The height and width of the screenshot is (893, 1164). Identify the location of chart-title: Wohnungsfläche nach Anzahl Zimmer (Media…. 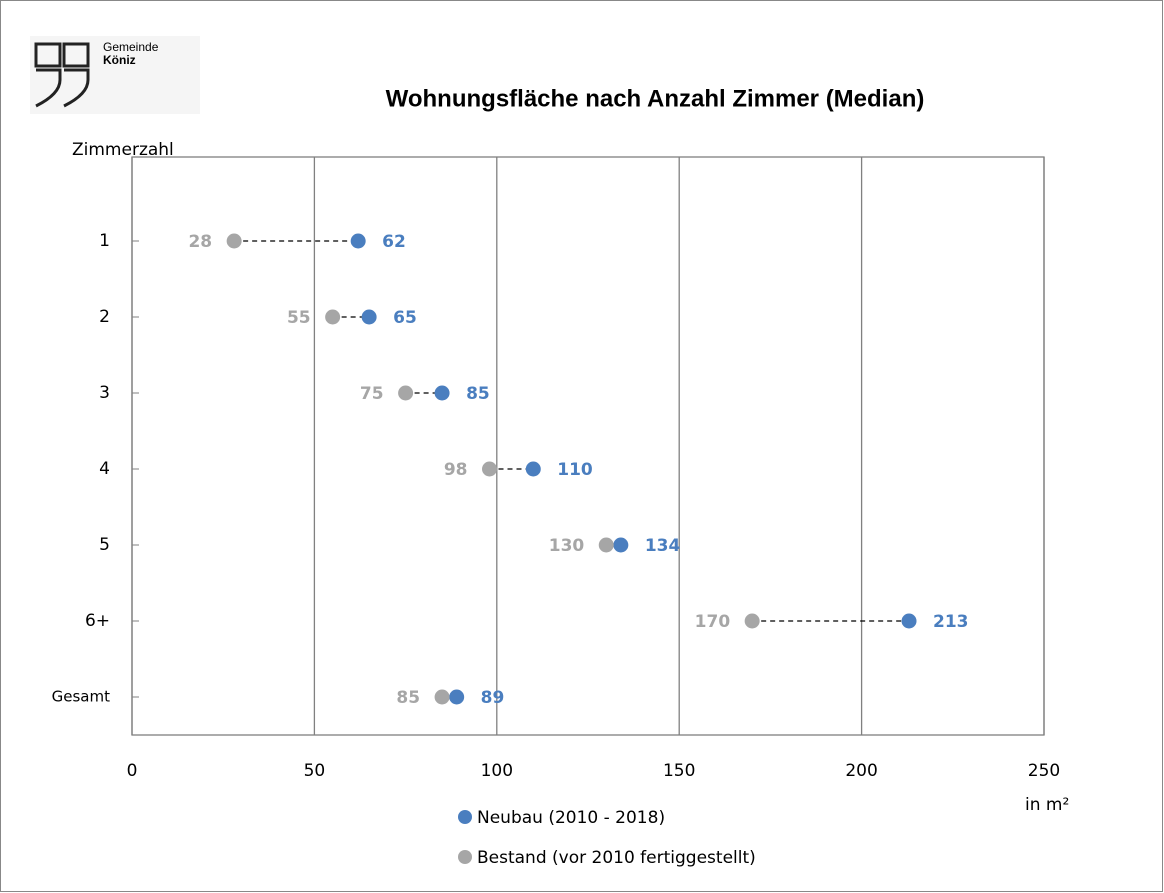
(655, 98).